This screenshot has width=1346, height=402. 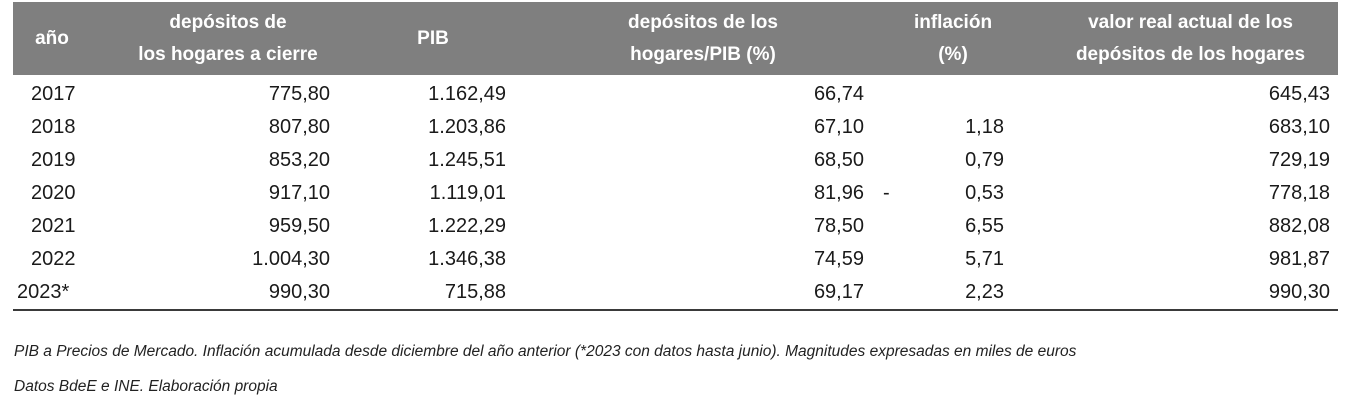 What do you see at coordinates (675, 94) in the screenshot?
I see `table-row: 2017 775,80 1.162,49 66,74 645,43` at bounding box center [675, 94].